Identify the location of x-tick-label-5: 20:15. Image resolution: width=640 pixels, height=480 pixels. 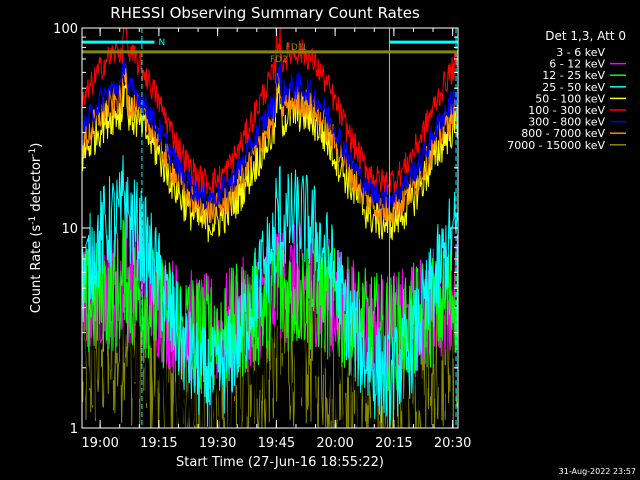
(393, 443).